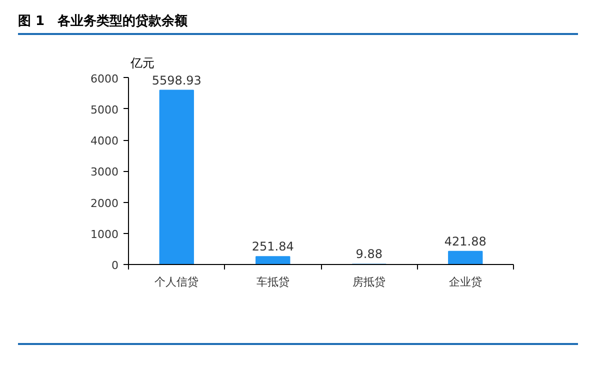 Image resolution: width=599 pixels, height=381 pixels. What do you see at coordinates (104, 79) in the screenshot?
I see `y-tick-label: 6000` at bounding box center [104, 79].